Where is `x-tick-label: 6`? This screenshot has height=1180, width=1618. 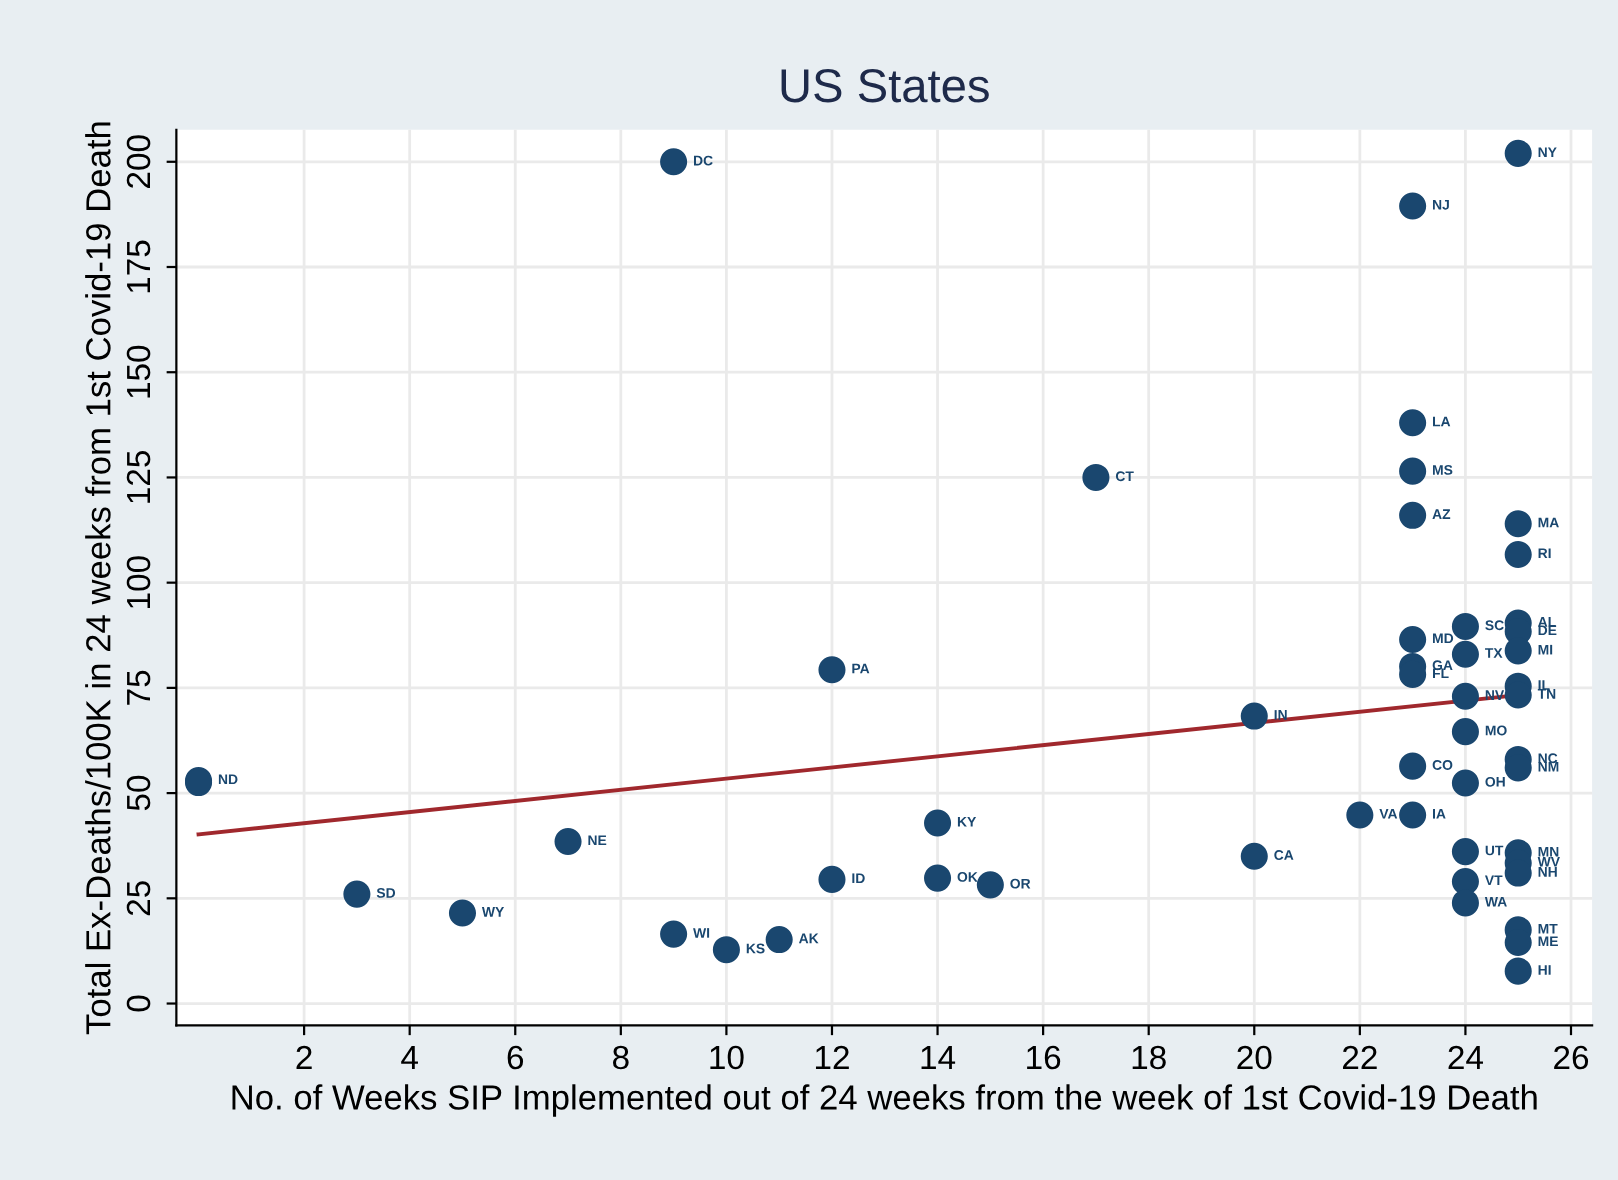
x-tick-label: 6 is located at coordinates (515, 1057).